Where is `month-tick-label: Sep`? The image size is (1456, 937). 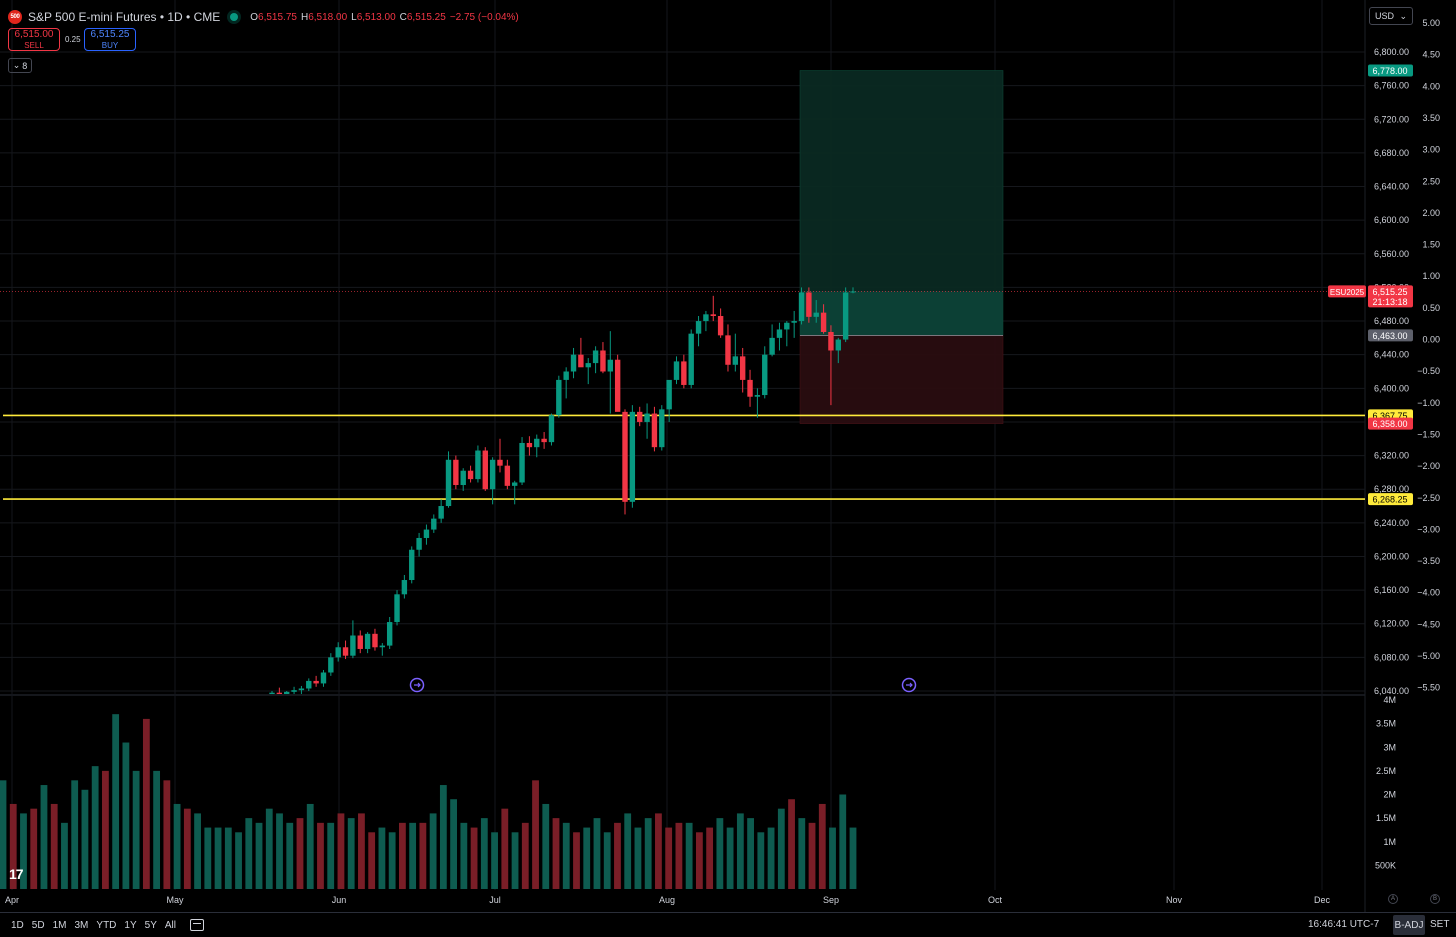 month-tick-label: Sep is located at coordinates (831, 900).